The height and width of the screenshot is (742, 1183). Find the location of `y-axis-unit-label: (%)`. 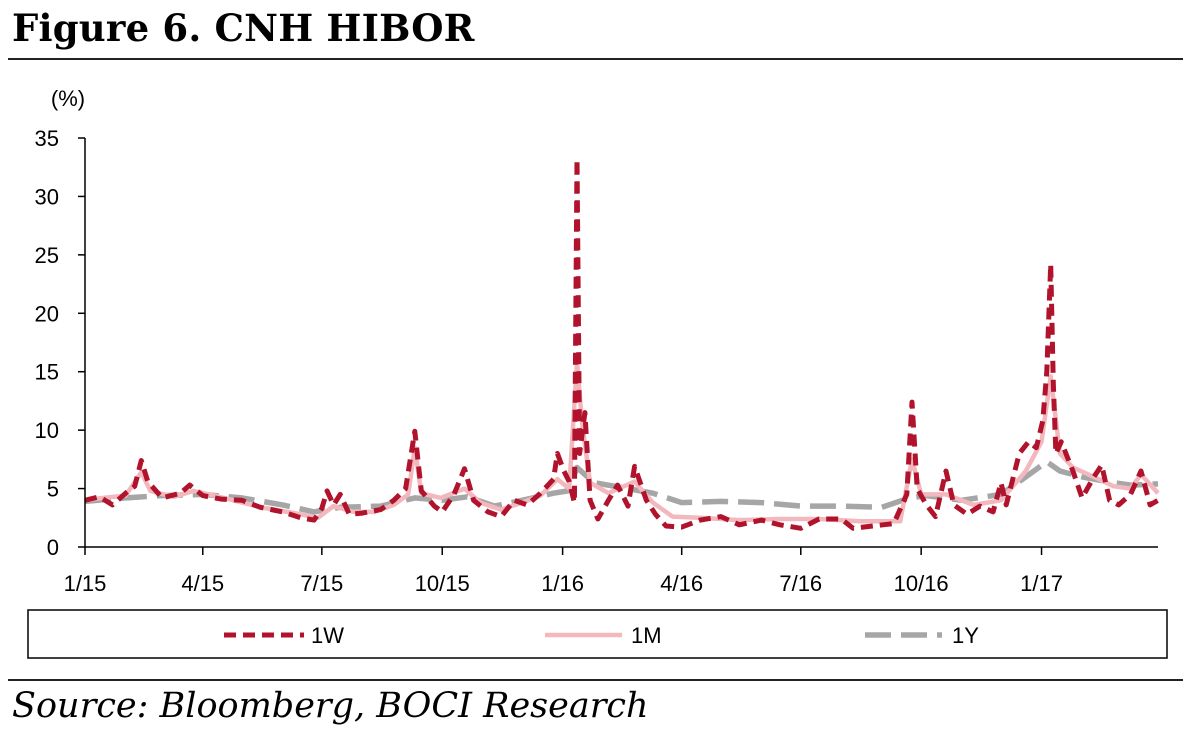

y-axis-unit-label: (%) is located at coordinates (68, 98).